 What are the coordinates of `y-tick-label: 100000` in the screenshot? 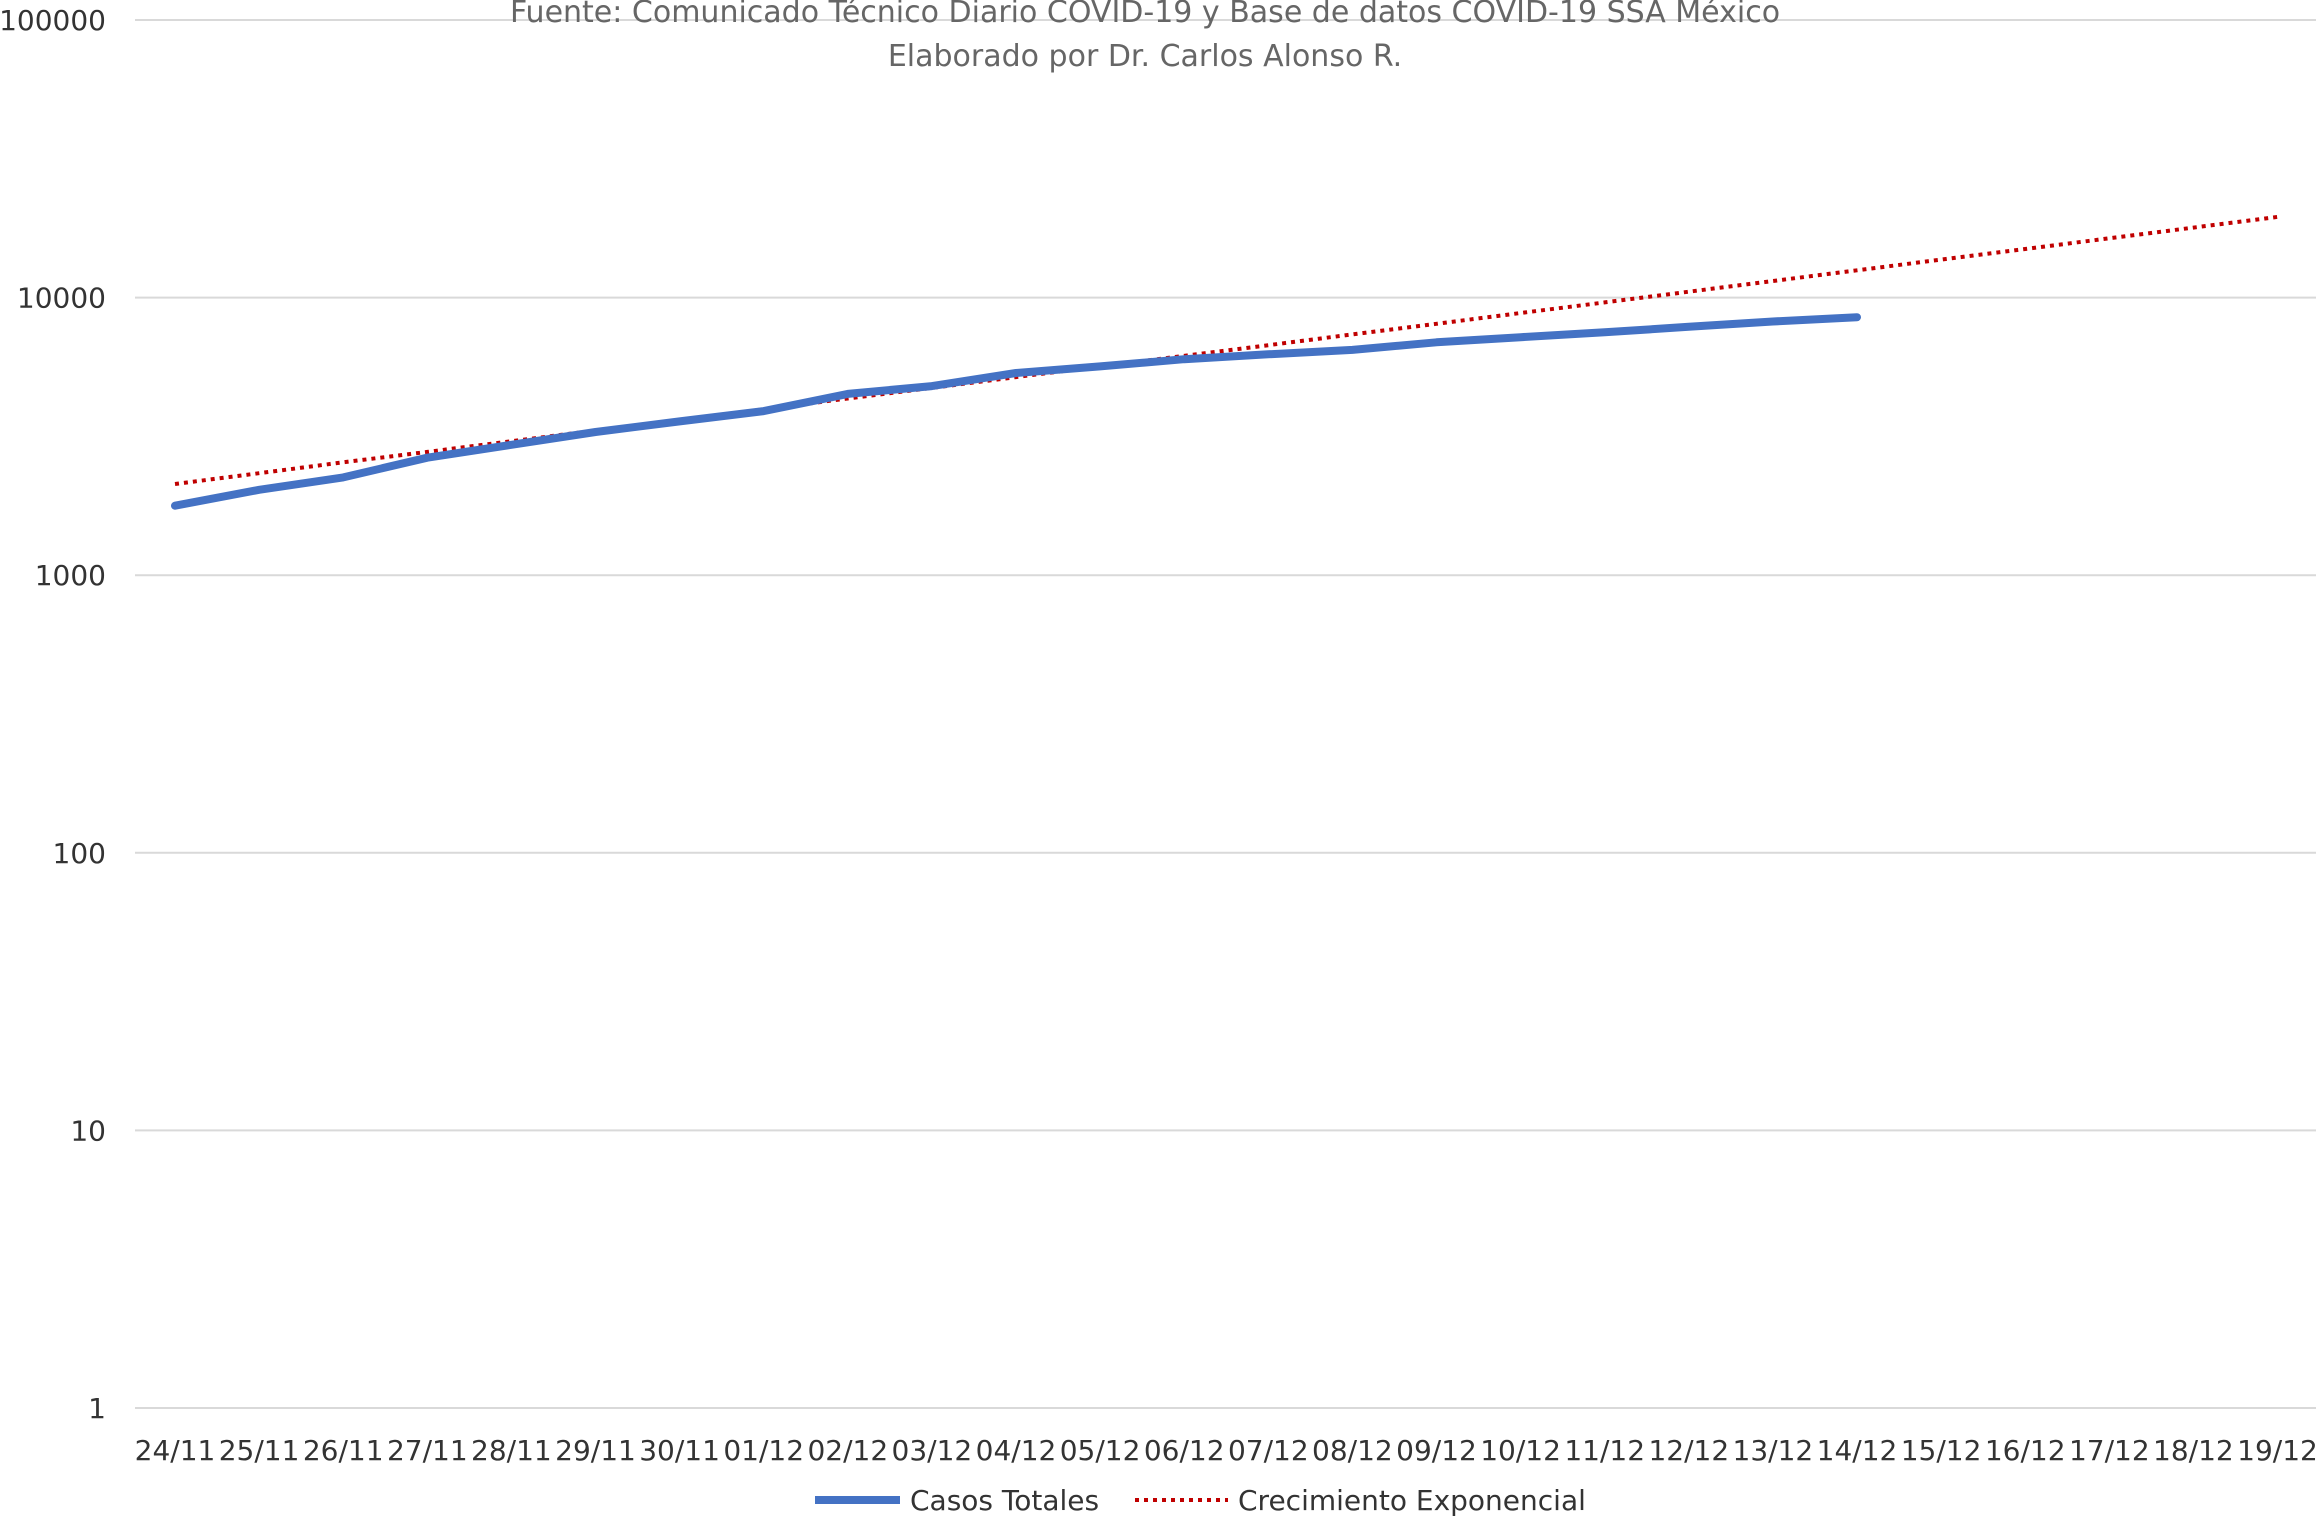 It's located at (53, 20).